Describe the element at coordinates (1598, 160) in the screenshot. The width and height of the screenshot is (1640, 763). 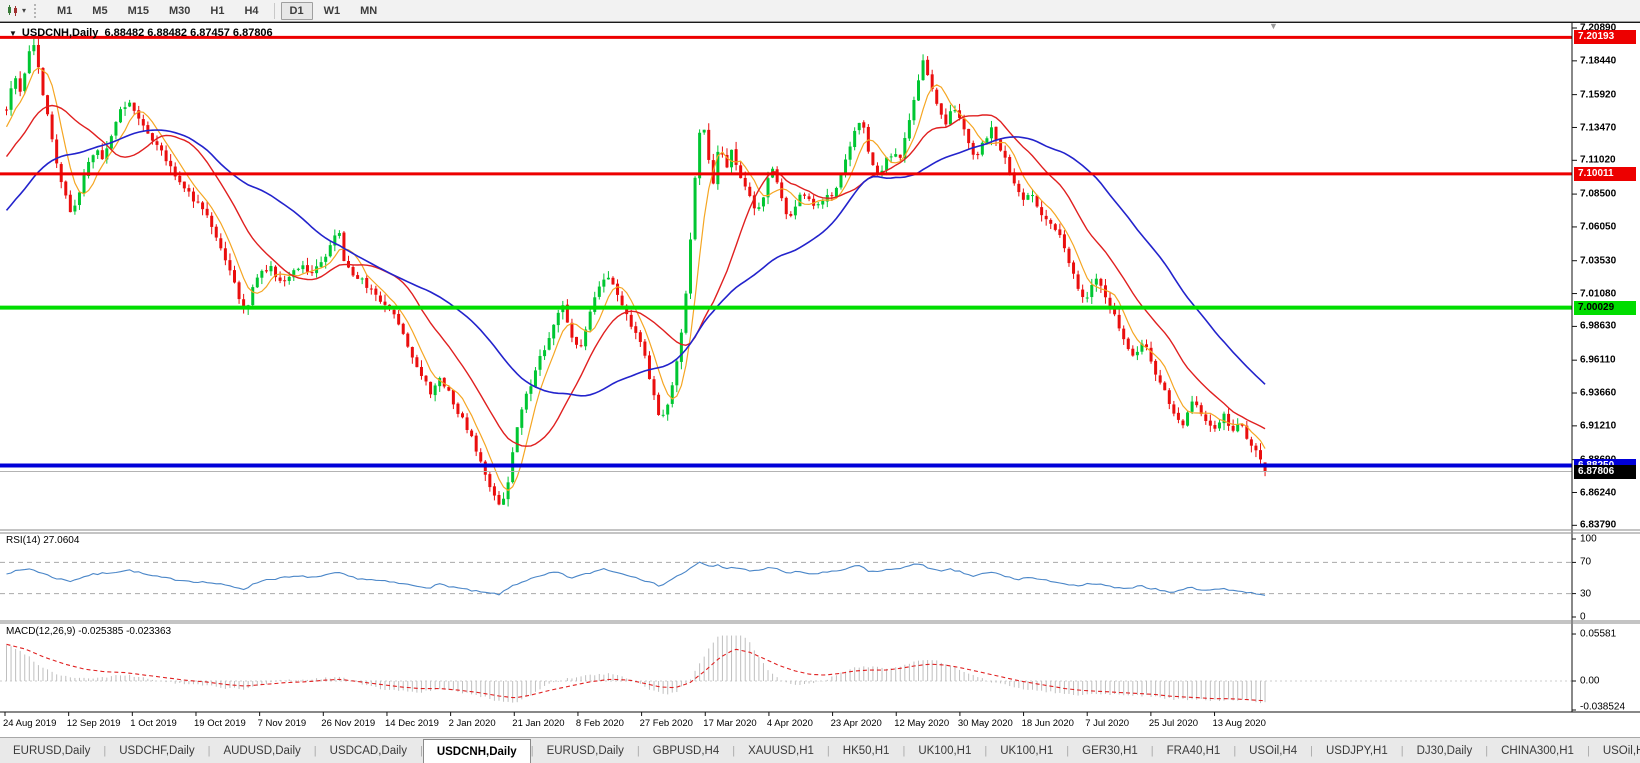
I see `price-axis-label: 7.11020` at that location.